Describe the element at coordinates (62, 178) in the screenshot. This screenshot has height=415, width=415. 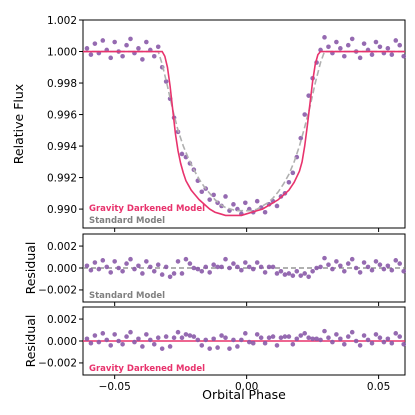
I see `y-tick-label: 0.992` at that location.